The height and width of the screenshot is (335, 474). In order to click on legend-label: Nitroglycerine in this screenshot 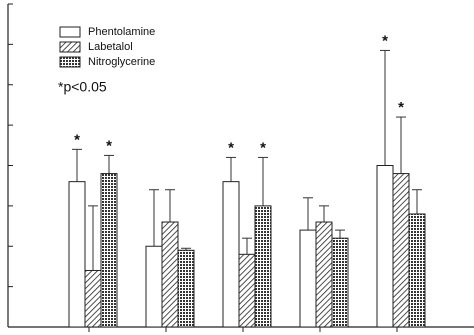, I will do `click(121, 62)`.